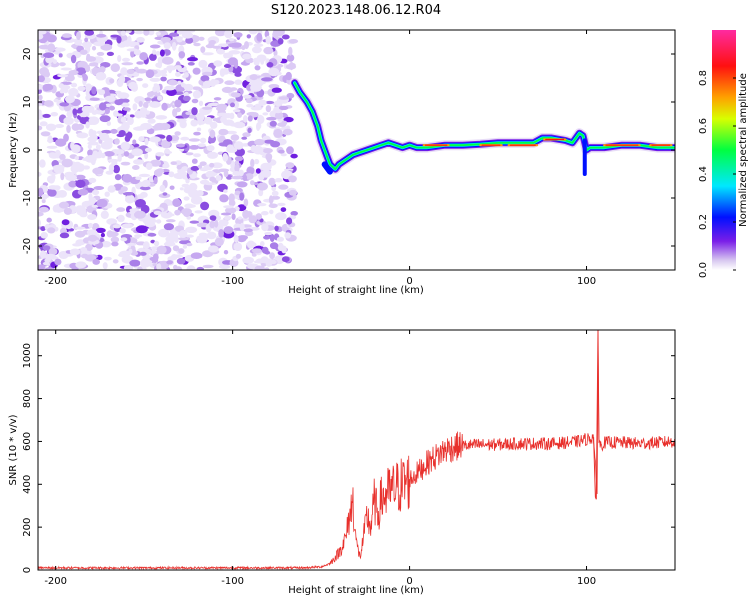 The height and width of the screenshot is (600, 750). What do you see at coordinates (27, 198) in the screenshot?
I see `spectrogram-y-tick-label: -10` at bounding box center [27, 198].